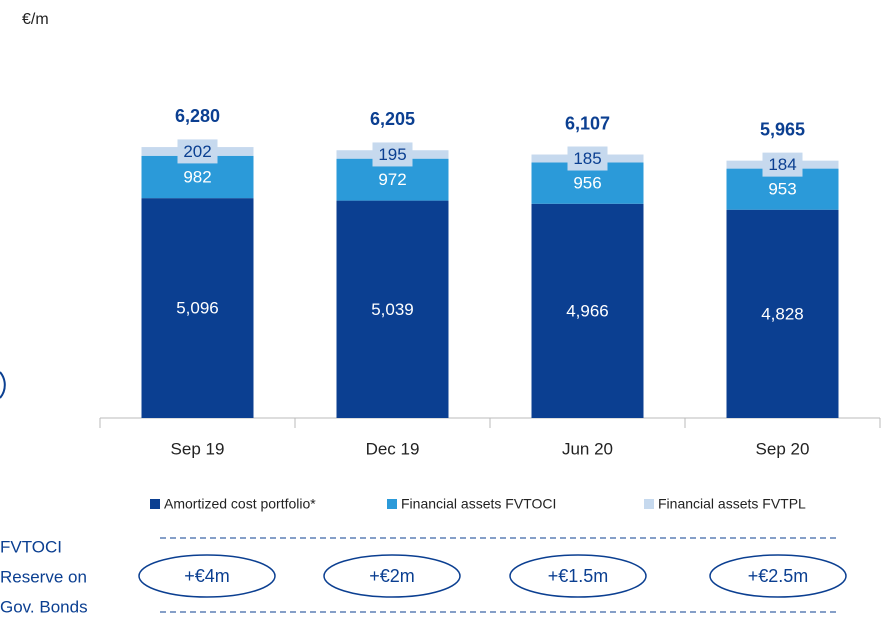 This screenshot has width=885, height=624. I want to click on data-label: 4,966, so click(587, 310).